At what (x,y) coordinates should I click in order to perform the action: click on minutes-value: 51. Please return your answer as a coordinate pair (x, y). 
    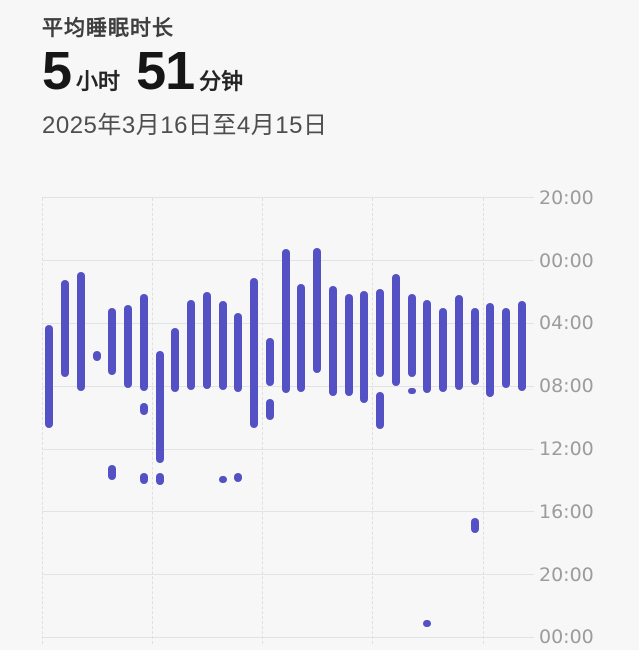
    Looking at the image, I should click on (165, 71).